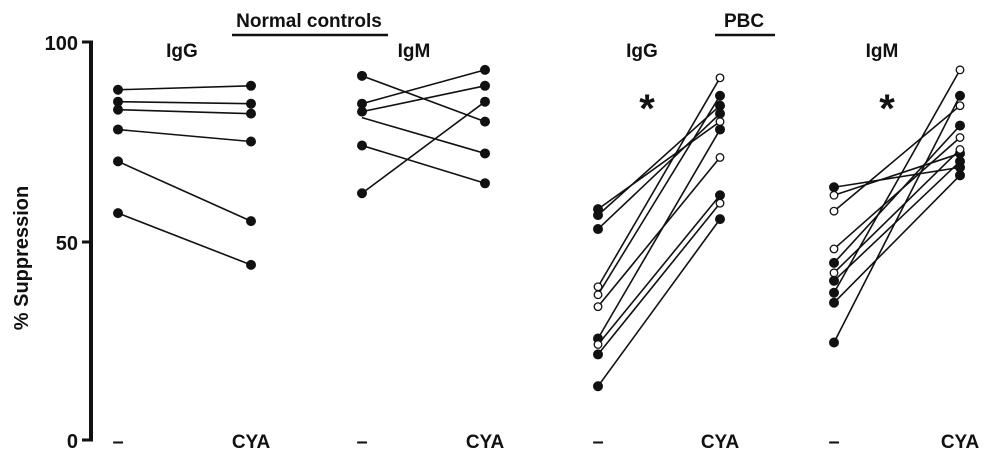 This screenshot has width=986, height=449. What do you see at coordinates (484, 153) in the screenshot?
I see `data-point-normal-controls-igm-4-after` at bounding box center [484, 153].